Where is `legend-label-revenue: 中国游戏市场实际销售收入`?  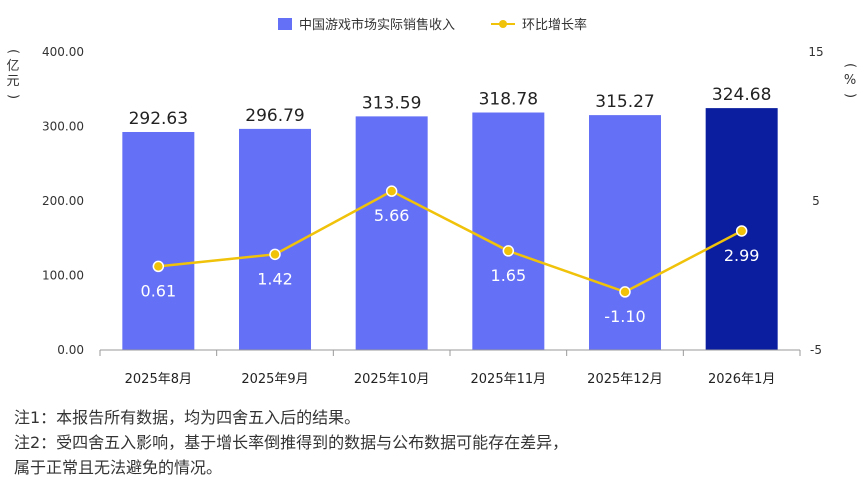 legend-label-revenue: 中国游戏市场实际销售收入 is located at coordinates (376, 25).